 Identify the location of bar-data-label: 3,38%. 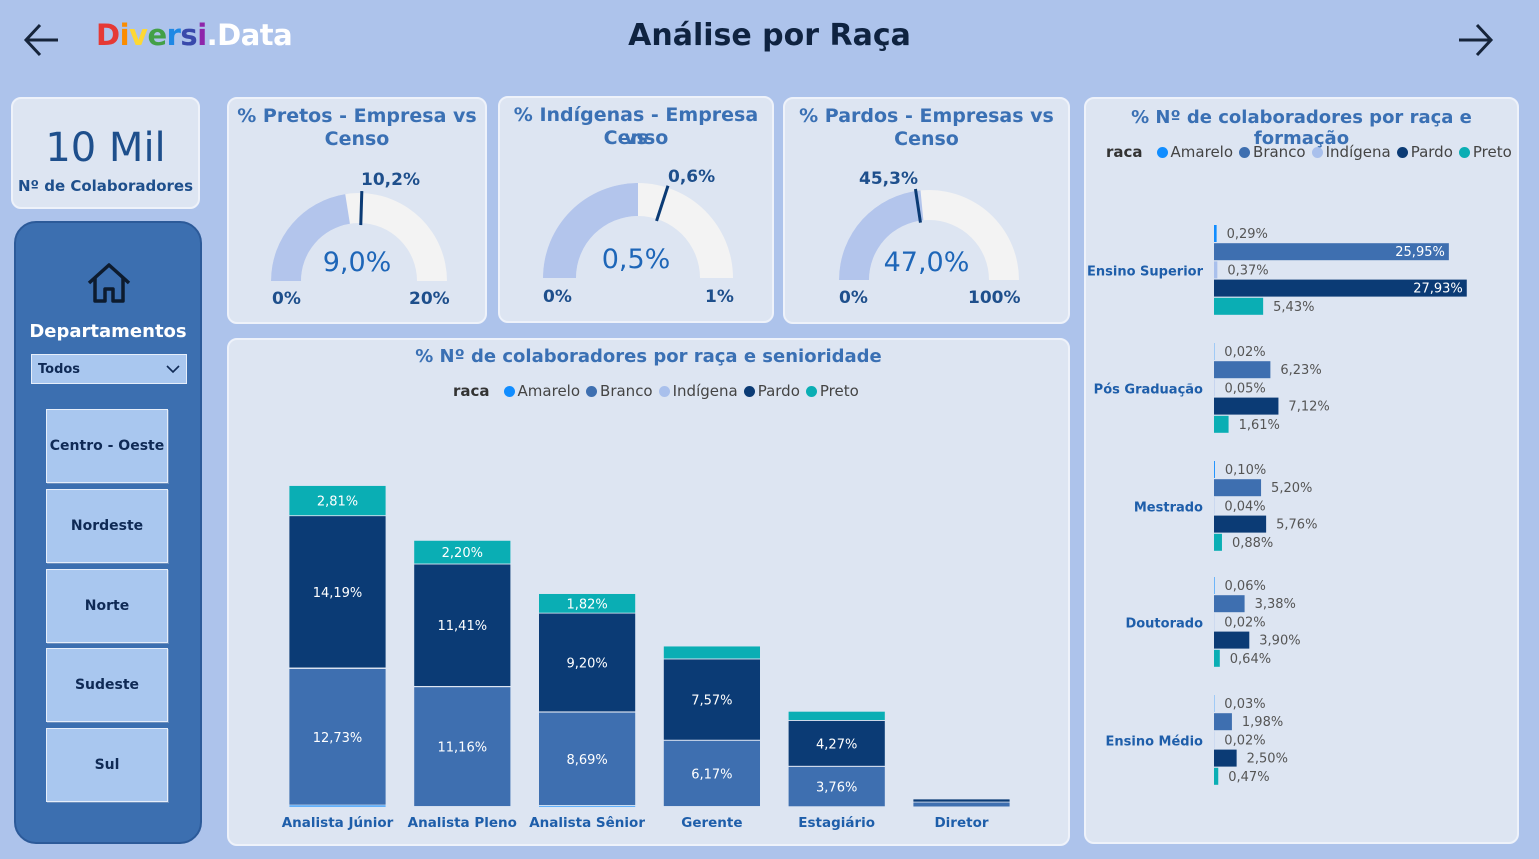
(1275, 604).